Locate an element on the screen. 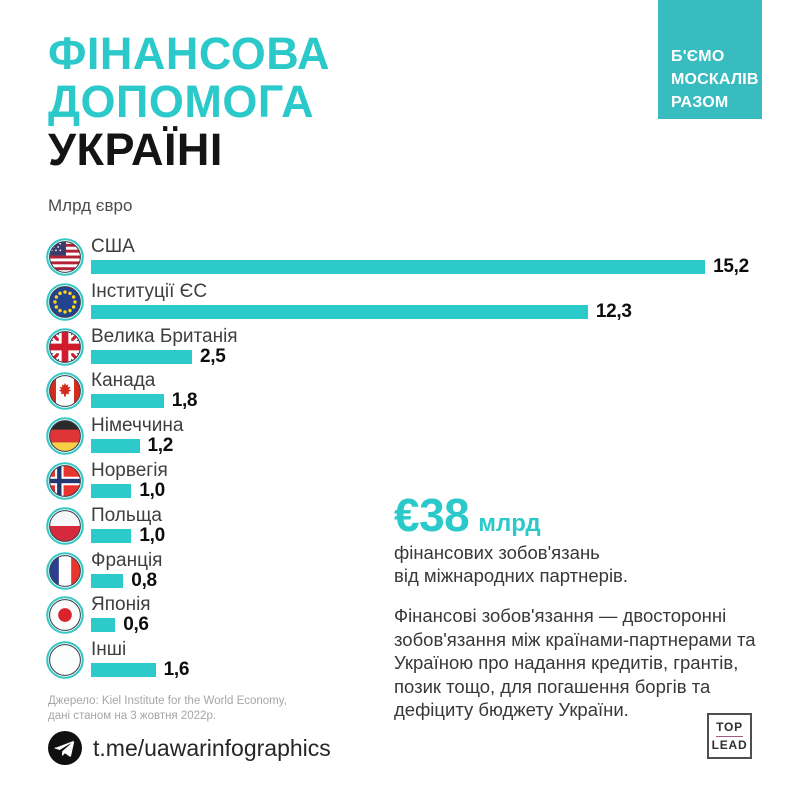  title-line-3: УКРАЇНІ is located at coordinates (135, 149).